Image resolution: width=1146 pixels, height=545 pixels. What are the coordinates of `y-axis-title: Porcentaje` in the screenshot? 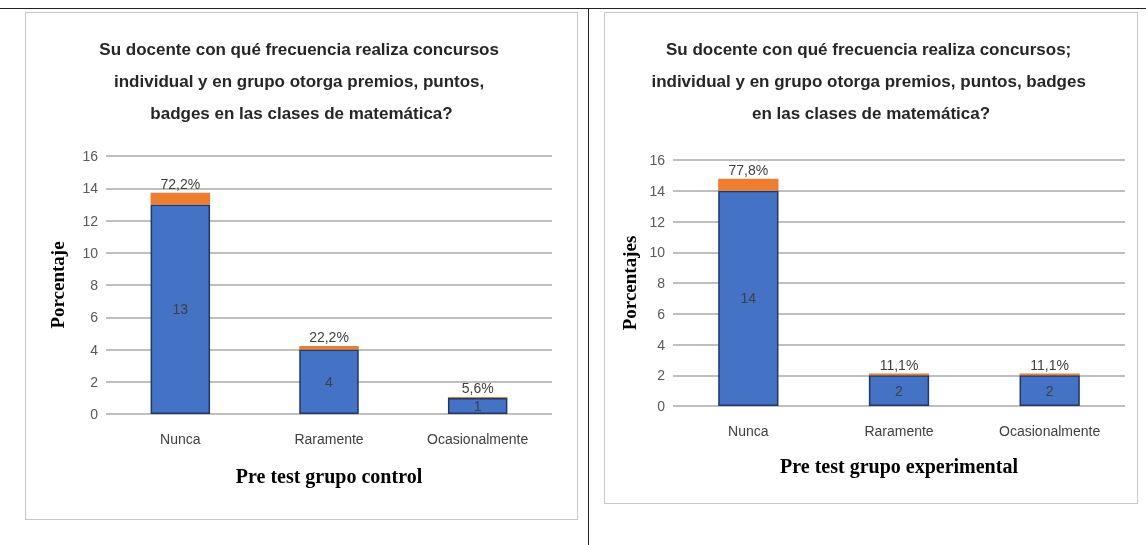 It's located at (57, 285).